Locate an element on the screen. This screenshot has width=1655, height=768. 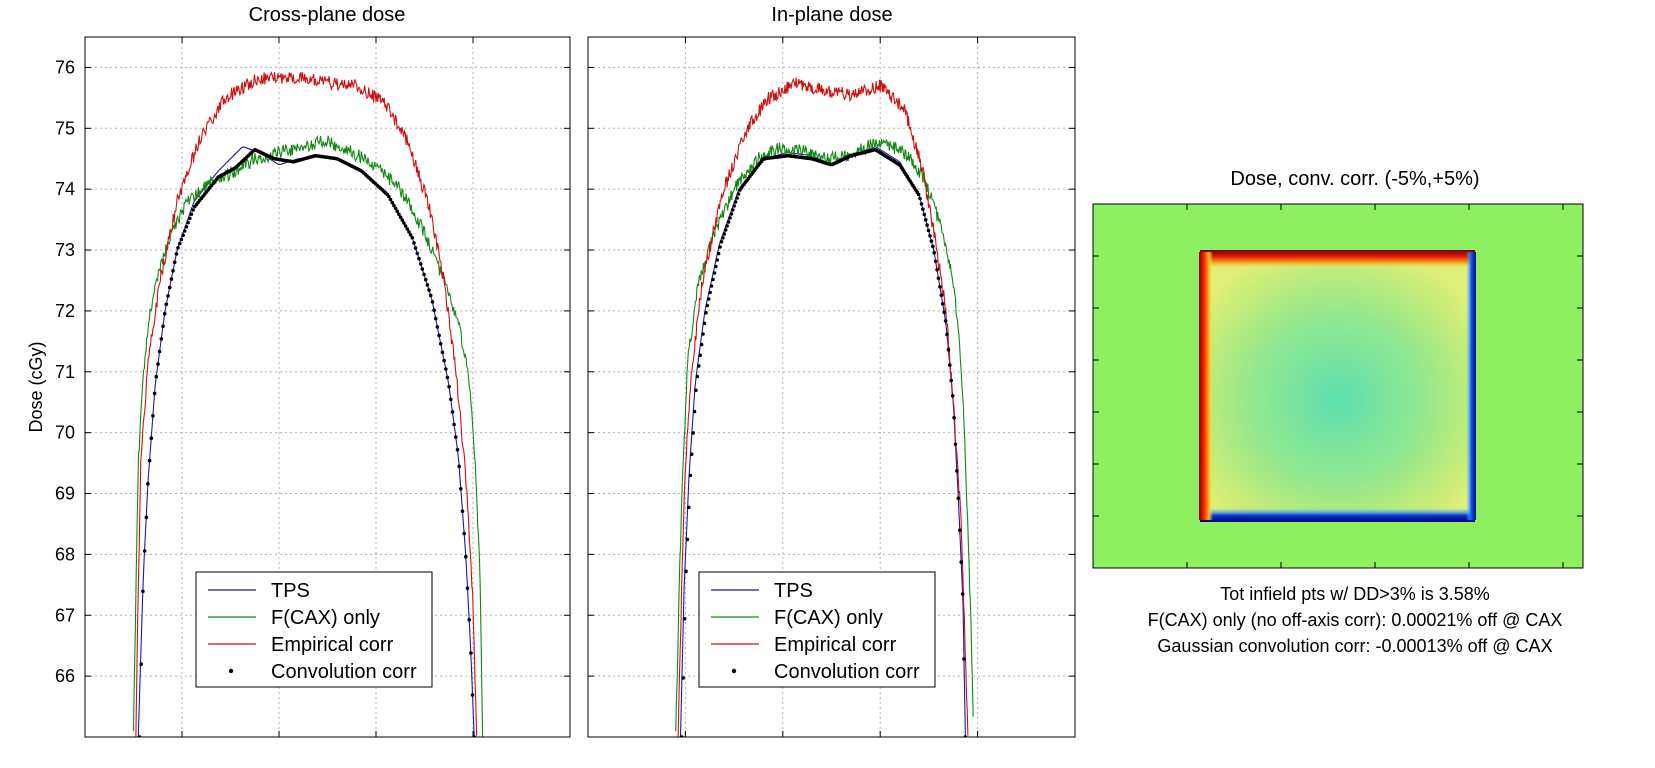
cross-plane-title: Cross-plane dose is located at coordinates (327, 15).